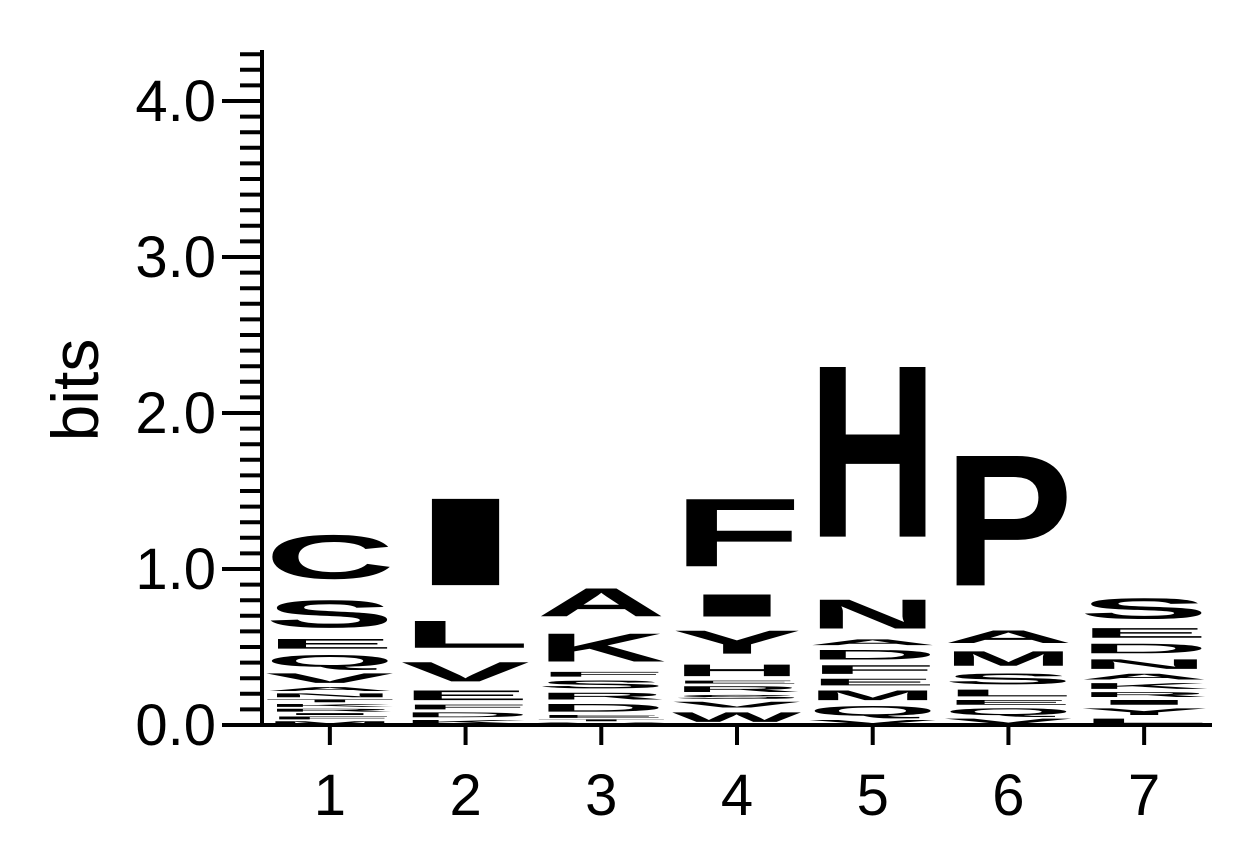  What do you see at coordinates (175, 257) in the screenshot?
I see `y-tick-label: 3.0` at bounding box center [175, 257].